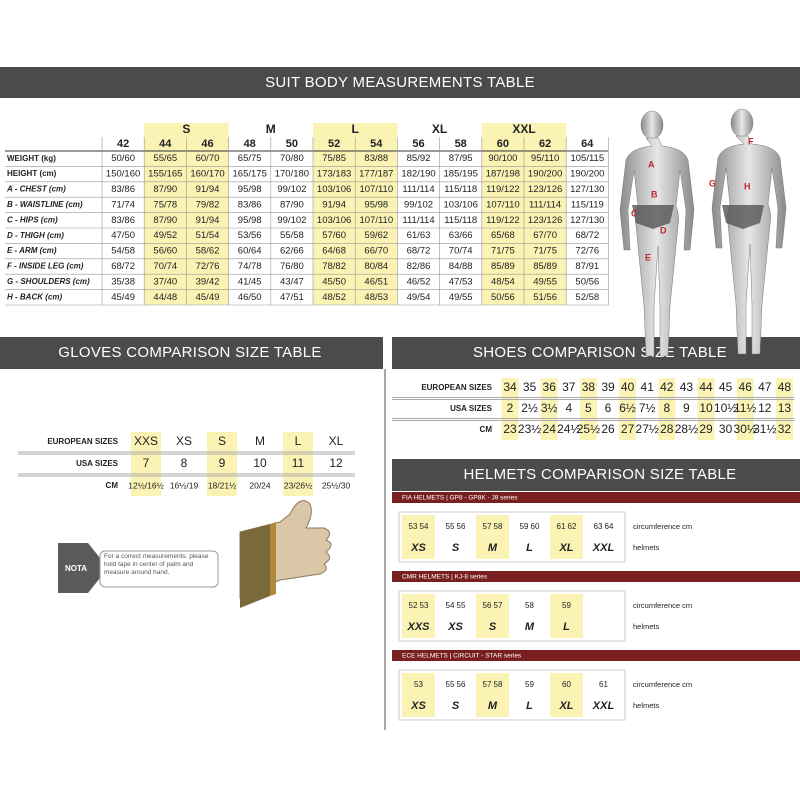 This screenshot has height=800, width=800. Describe the element at coordinates (646, 705) in the screenshot. I see `row2-label: helmets` at that location.